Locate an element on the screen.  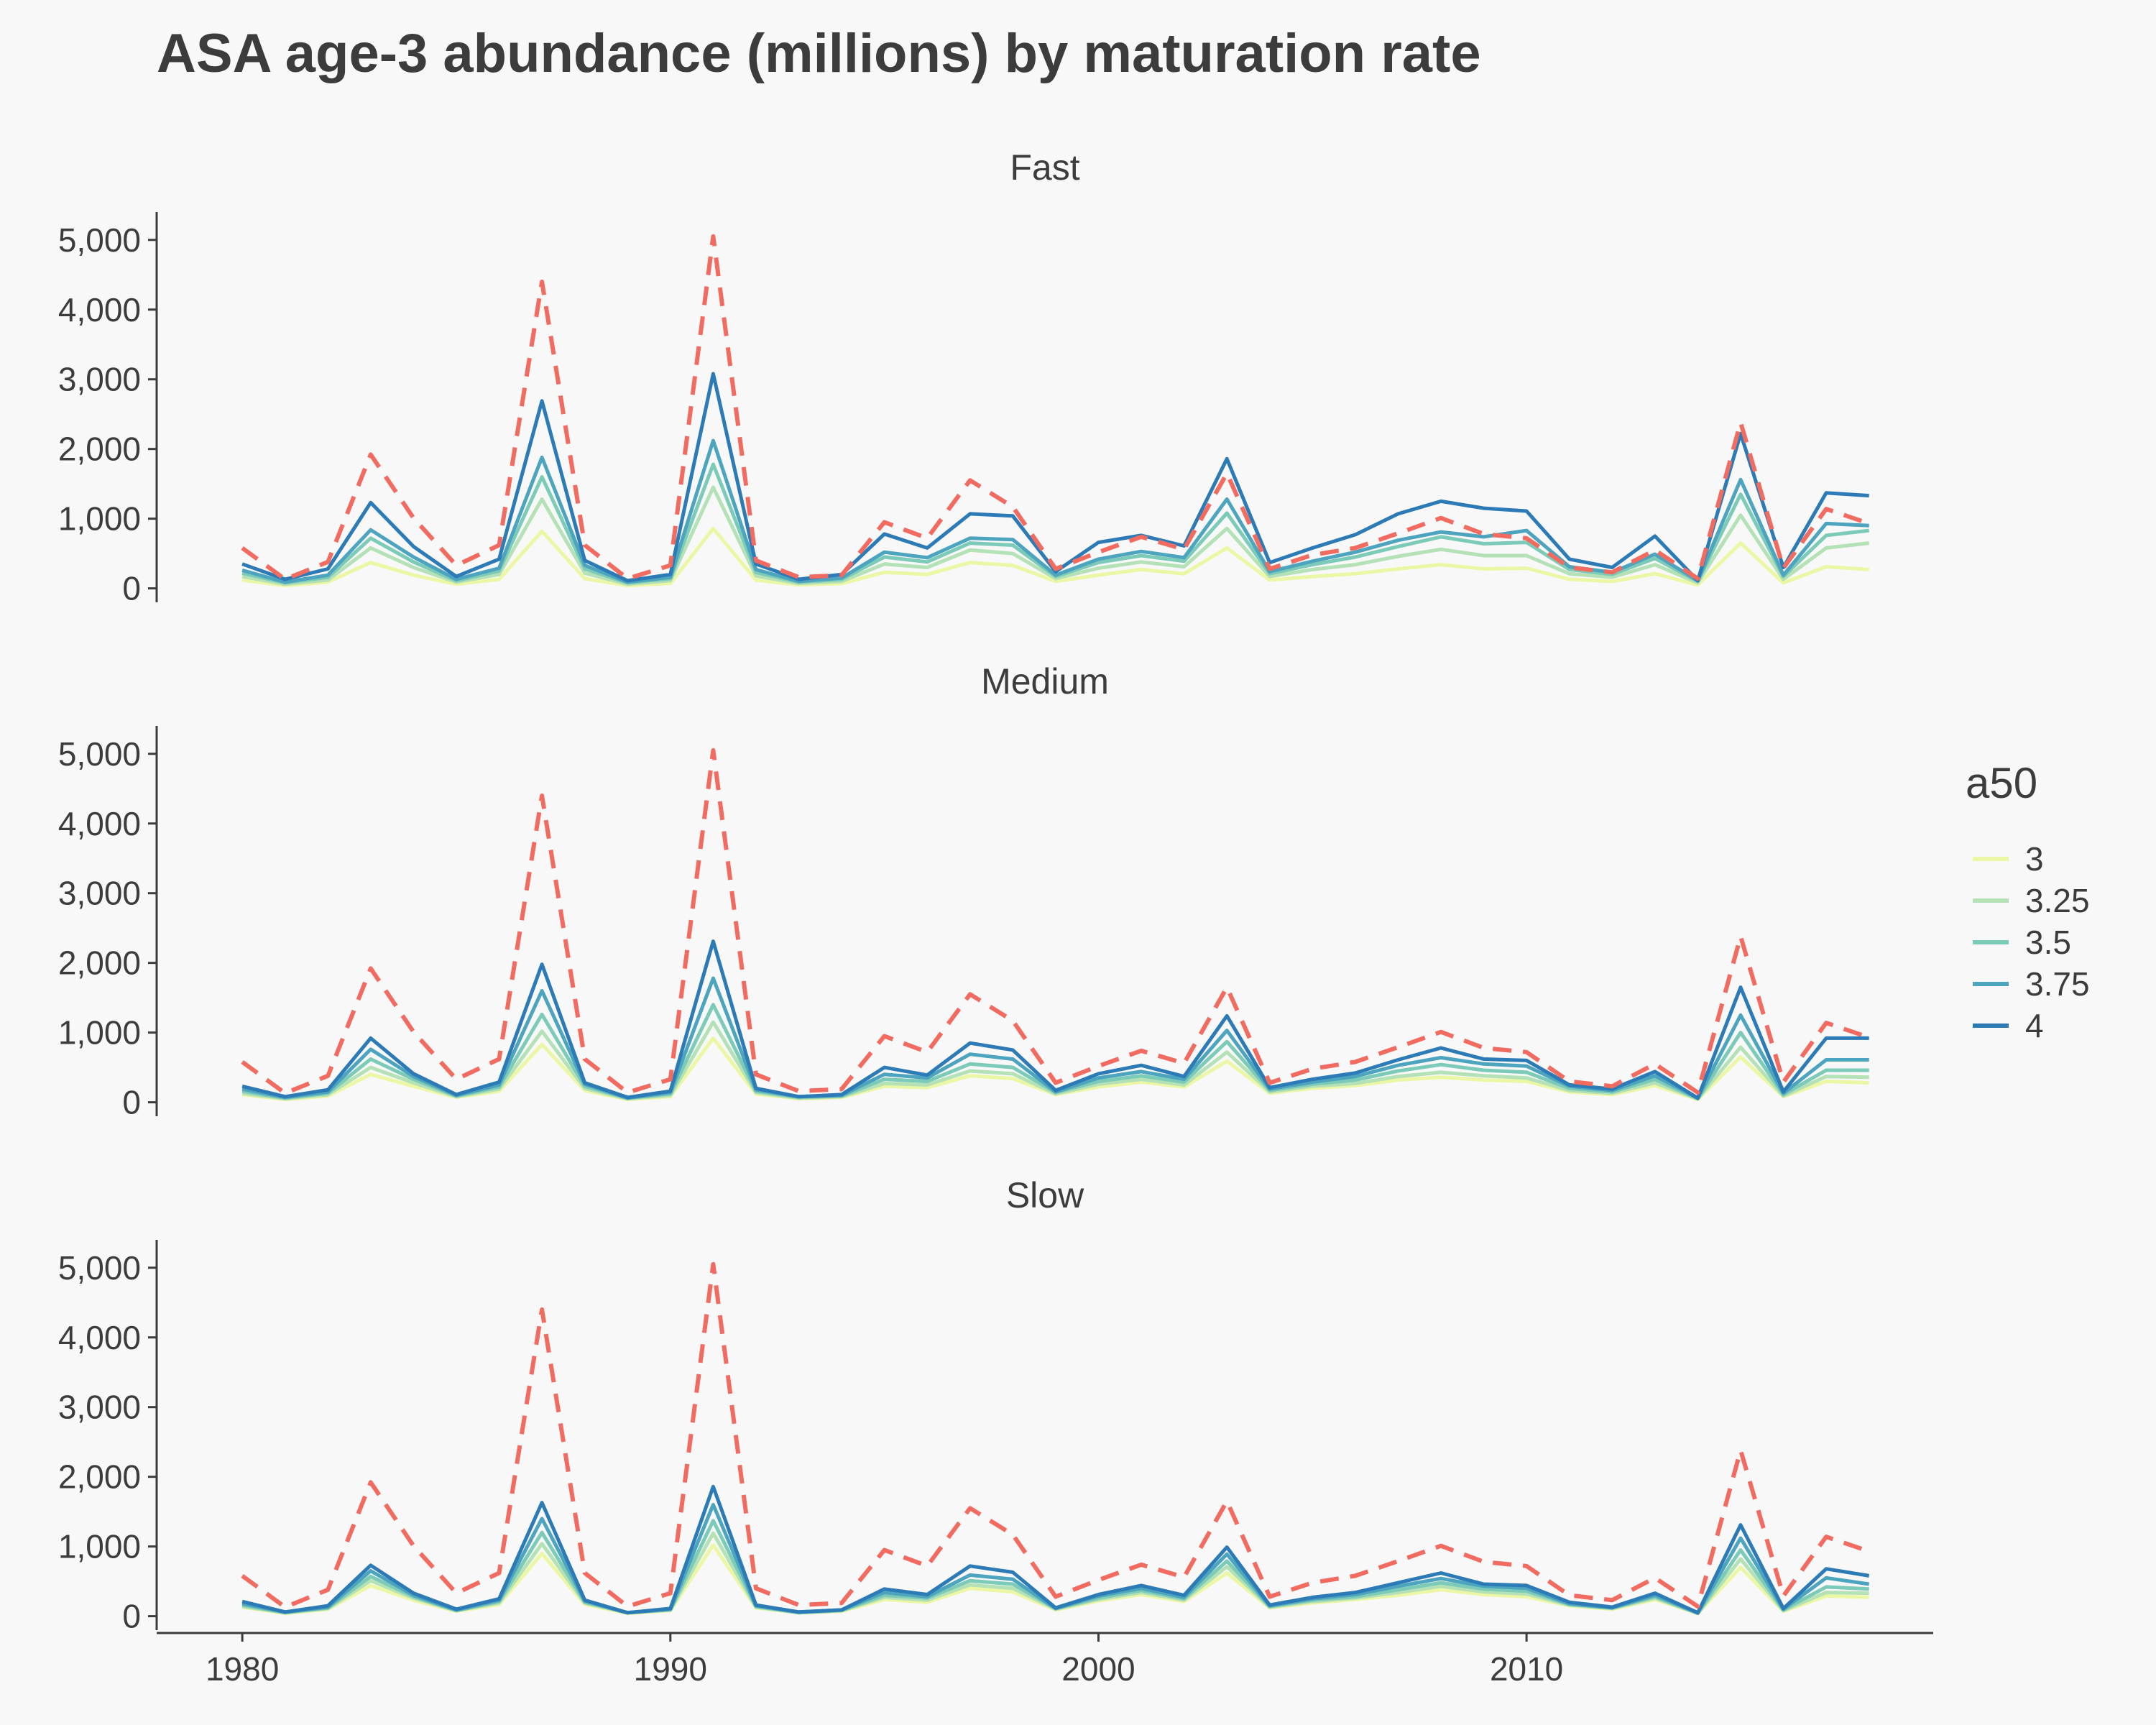
legend-label: 3 is located at coordinates (2034, 859).